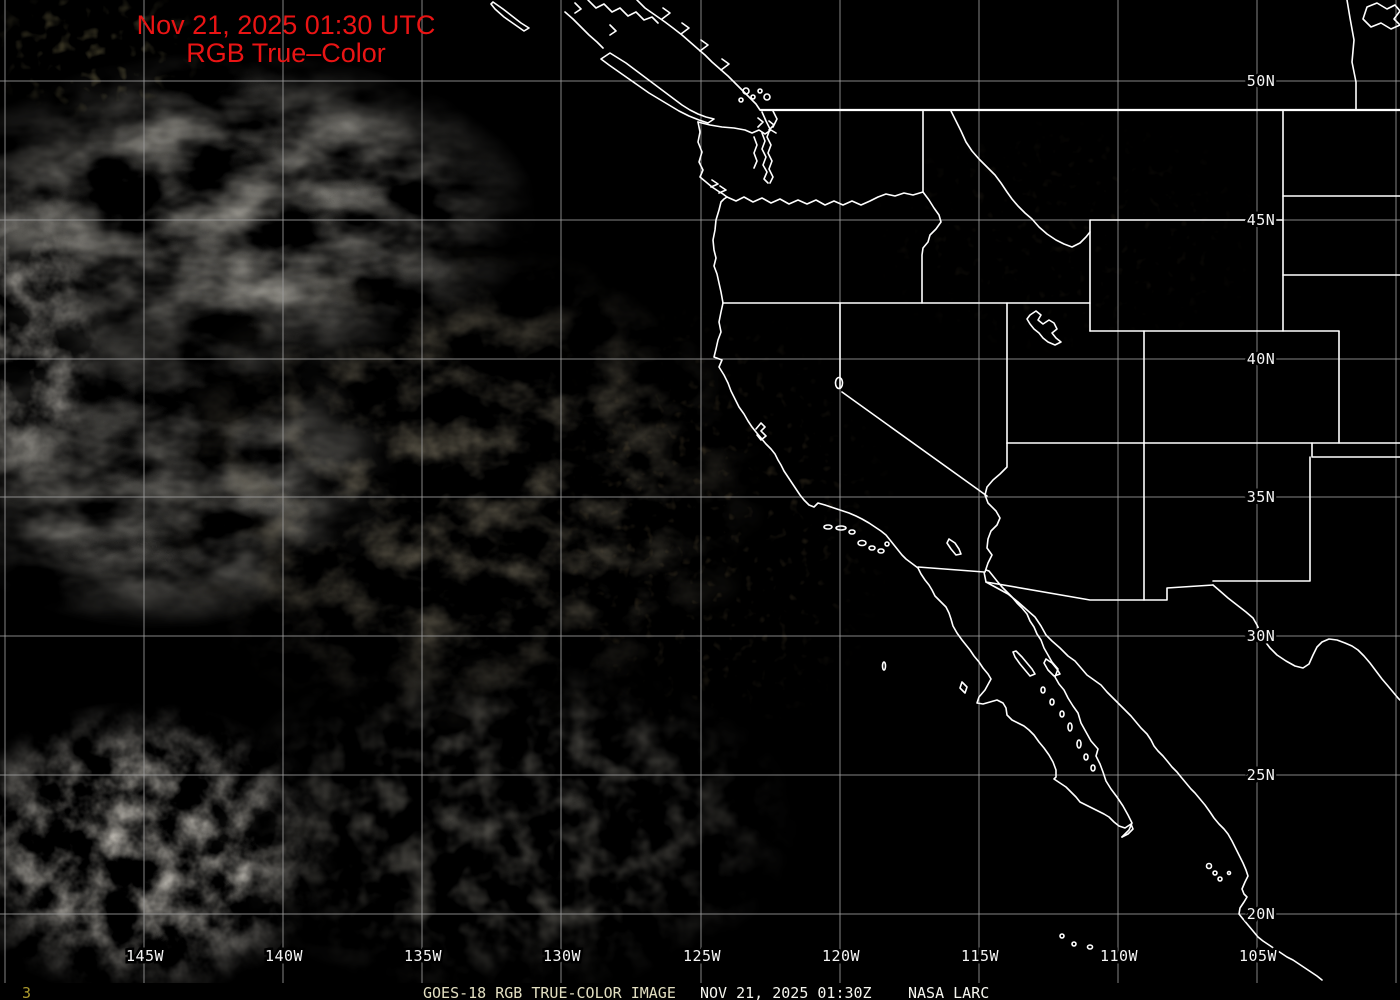 The height and width of the screenshot is (1000, 1400). I want to click on title-date-line: Nov 21, 2025 01:30 UTC, so click(286, 25).